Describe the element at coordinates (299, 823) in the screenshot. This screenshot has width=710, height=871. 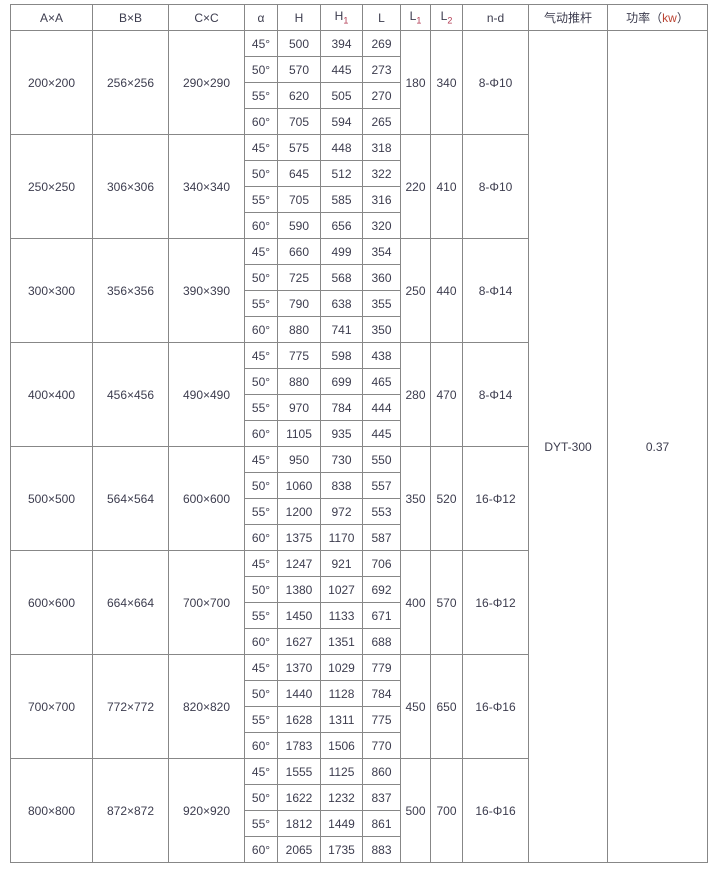
I see `cell-h: 1812` at that location.